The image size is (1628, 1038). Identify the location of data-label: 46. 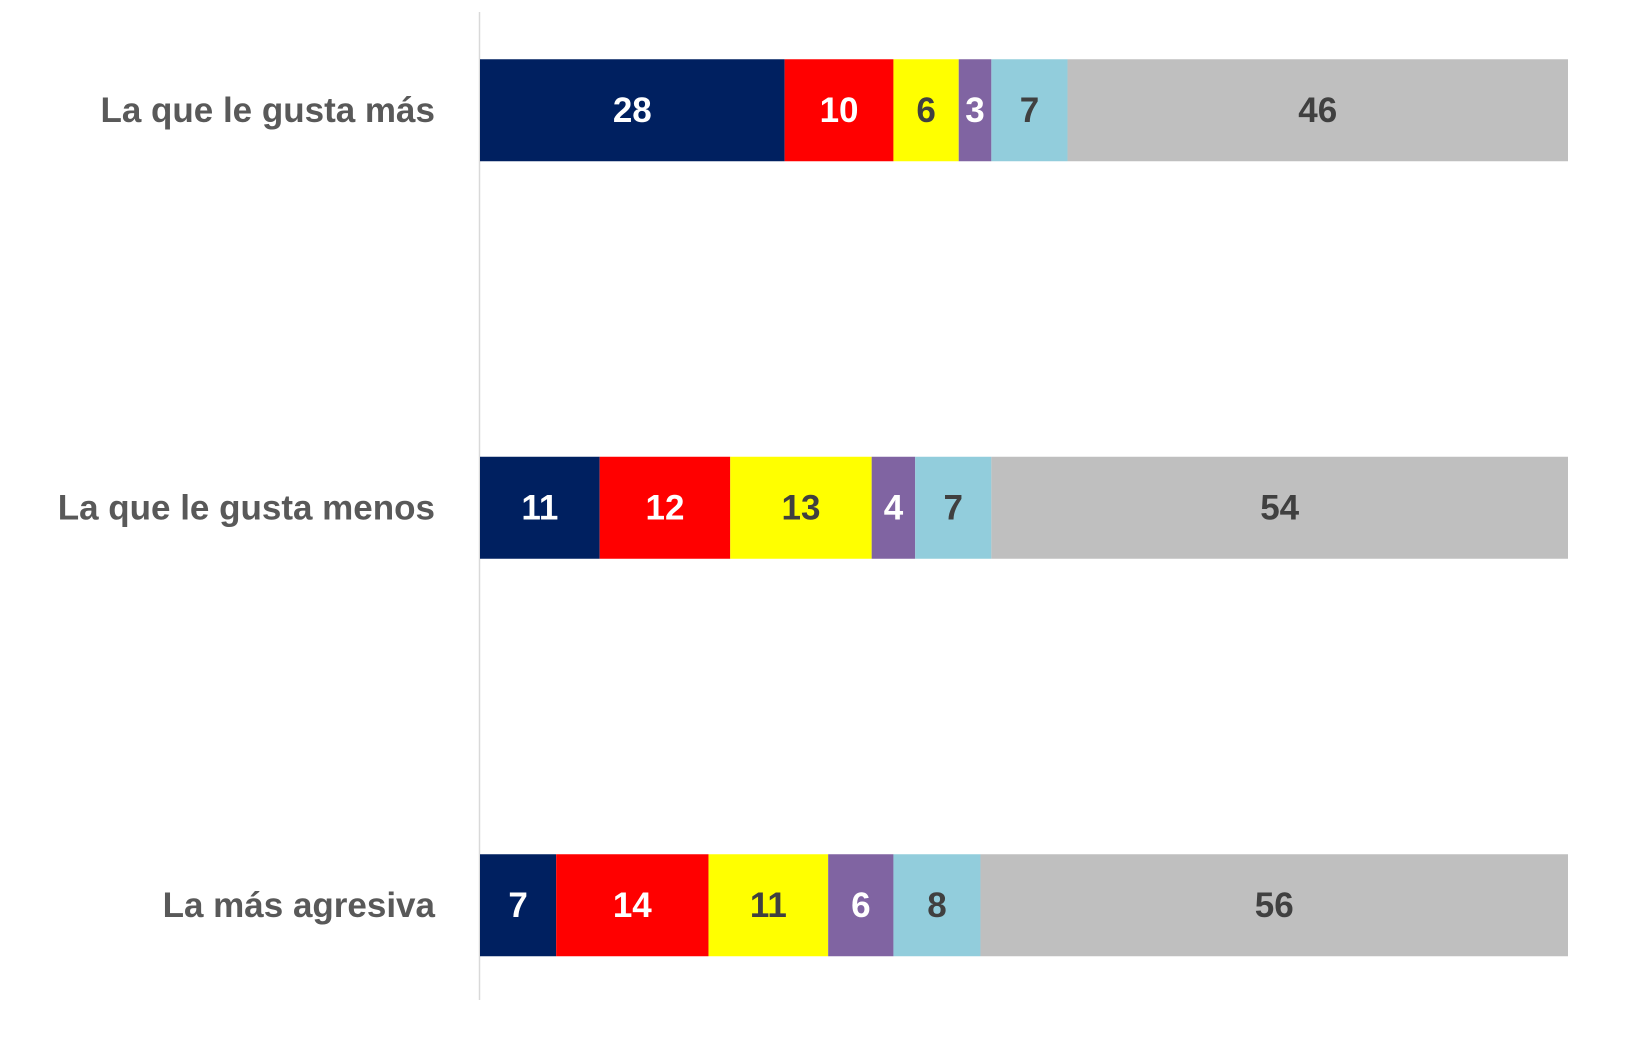
(1317, 110).